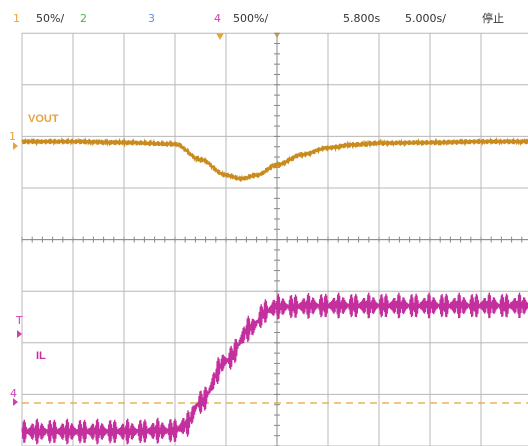  Describe the element at coordinates (274, 159) in the screenshot. I see `vout-trace` at that location.